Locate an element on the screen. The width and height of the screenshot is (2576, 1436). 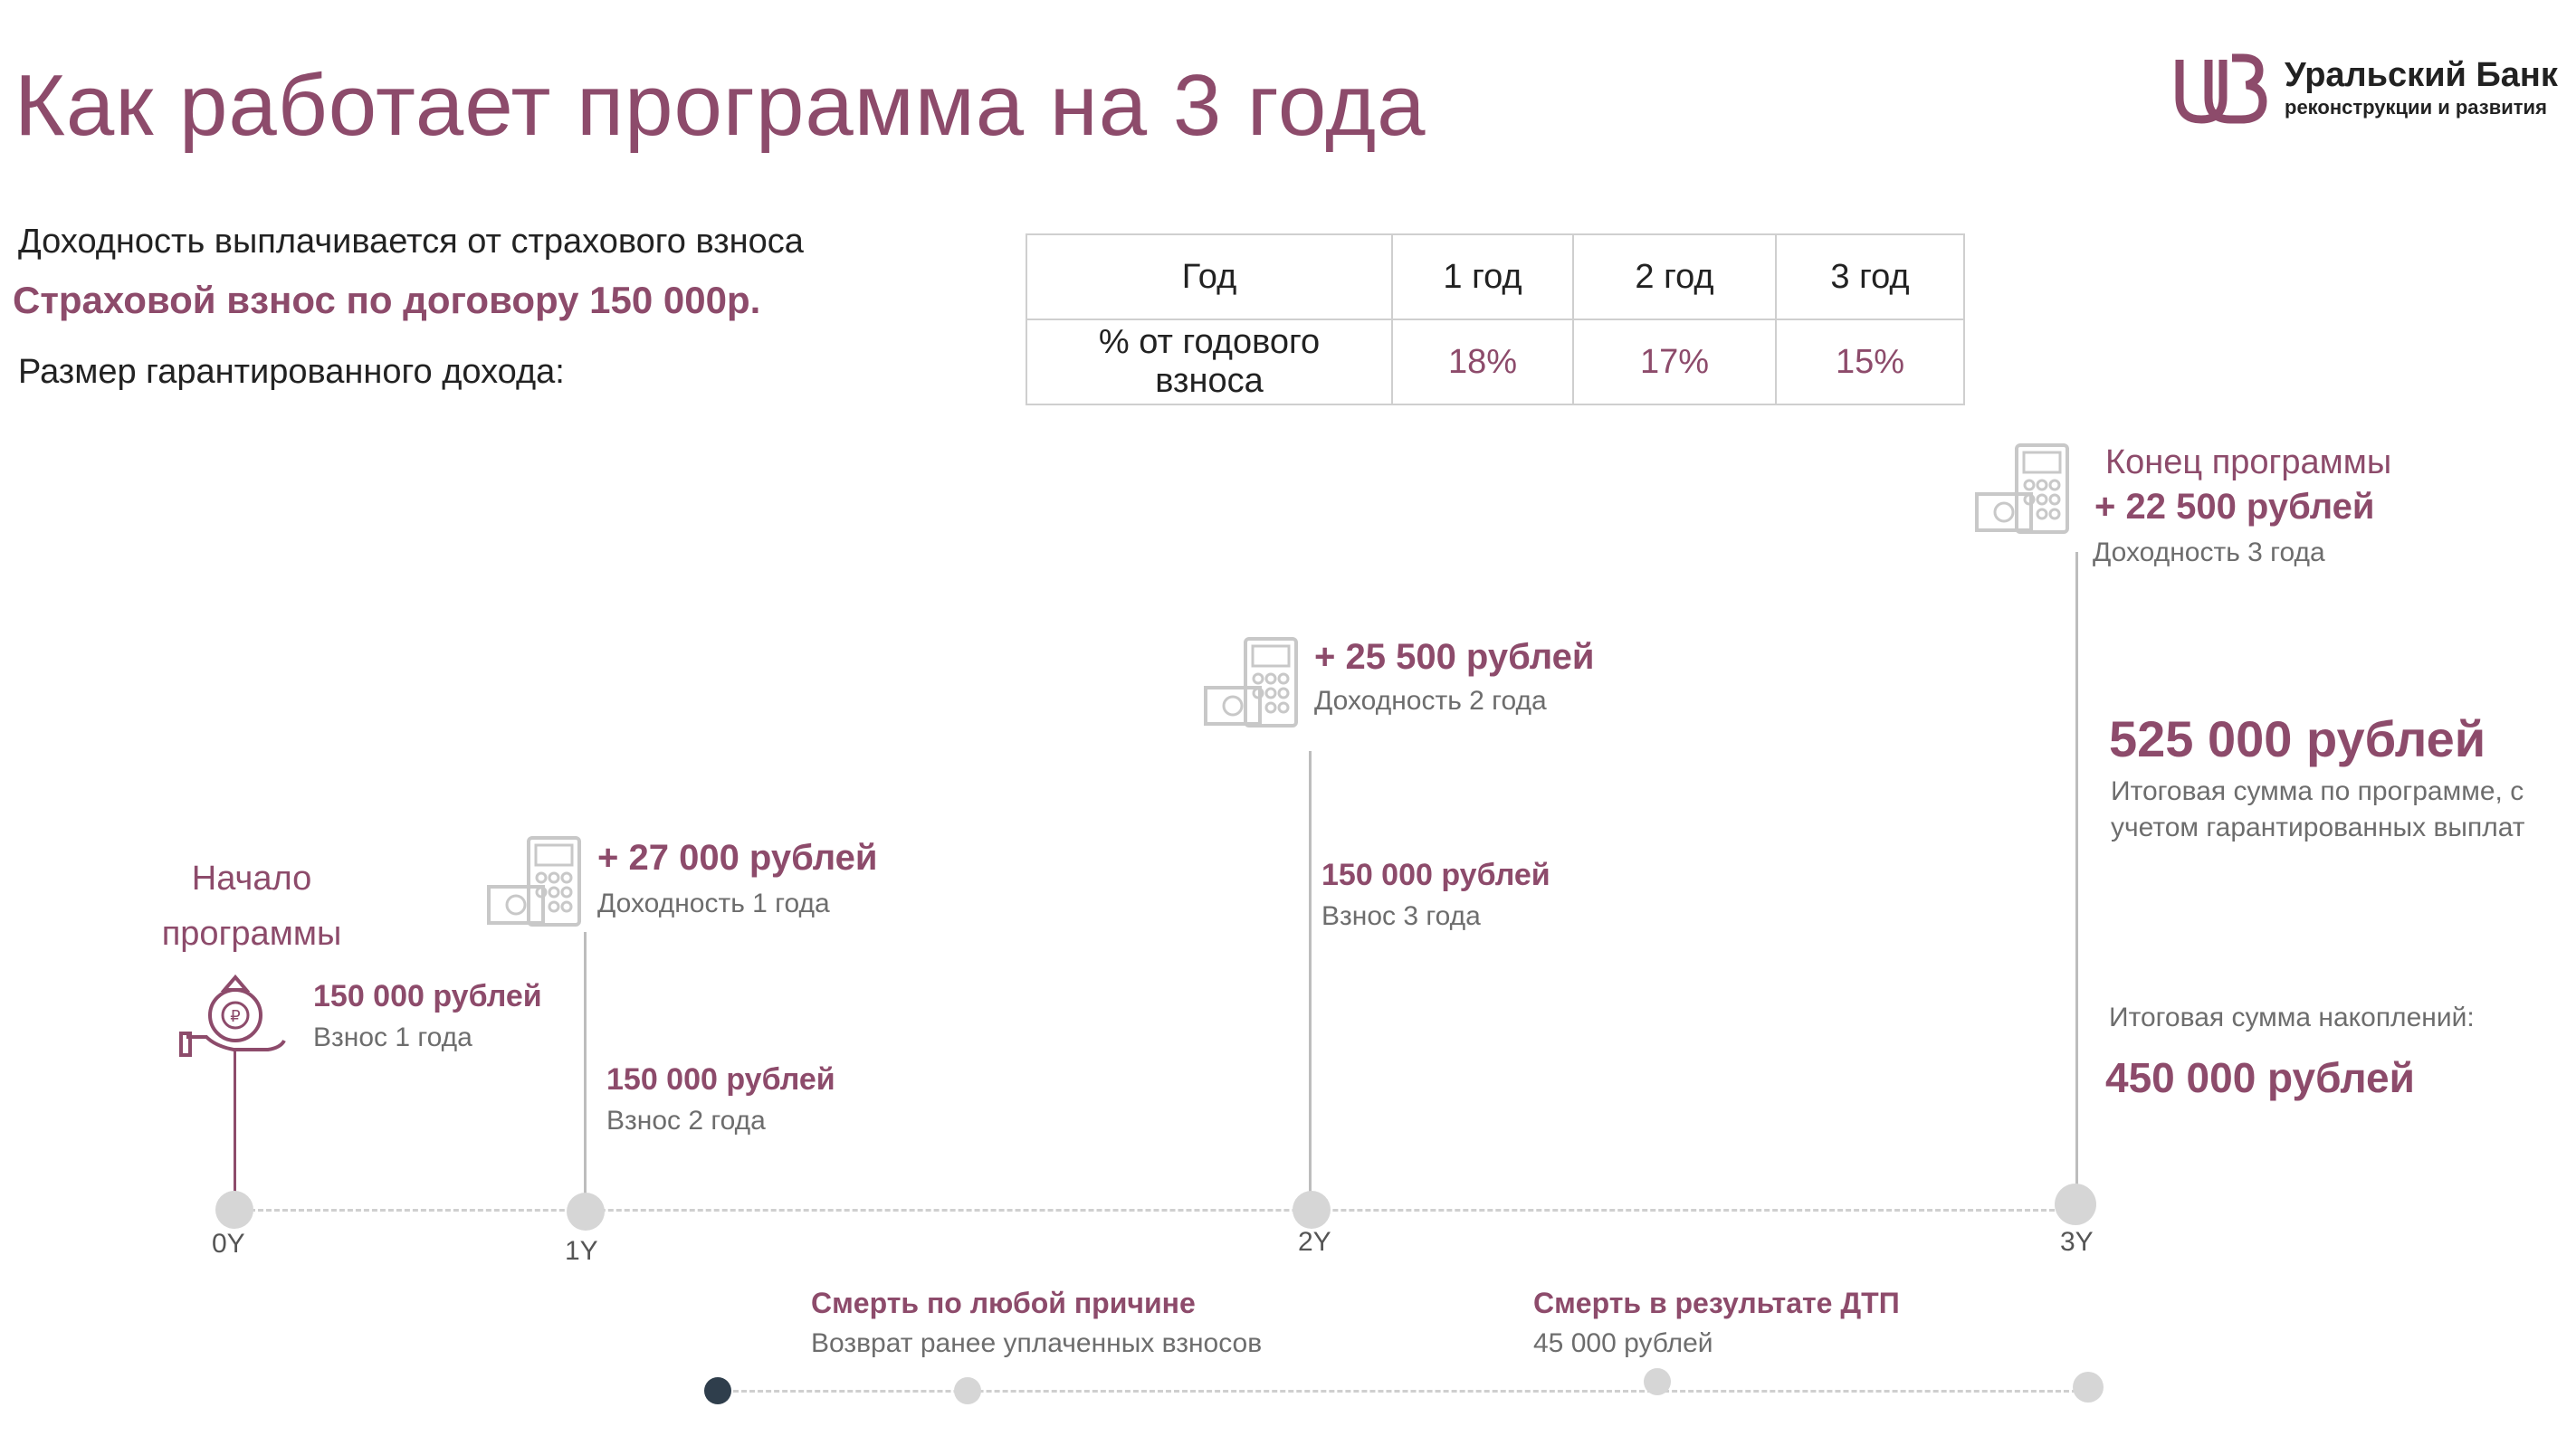
savings-label: Итоговая сумма накоплений: is located at coordinates (2292, 1017).